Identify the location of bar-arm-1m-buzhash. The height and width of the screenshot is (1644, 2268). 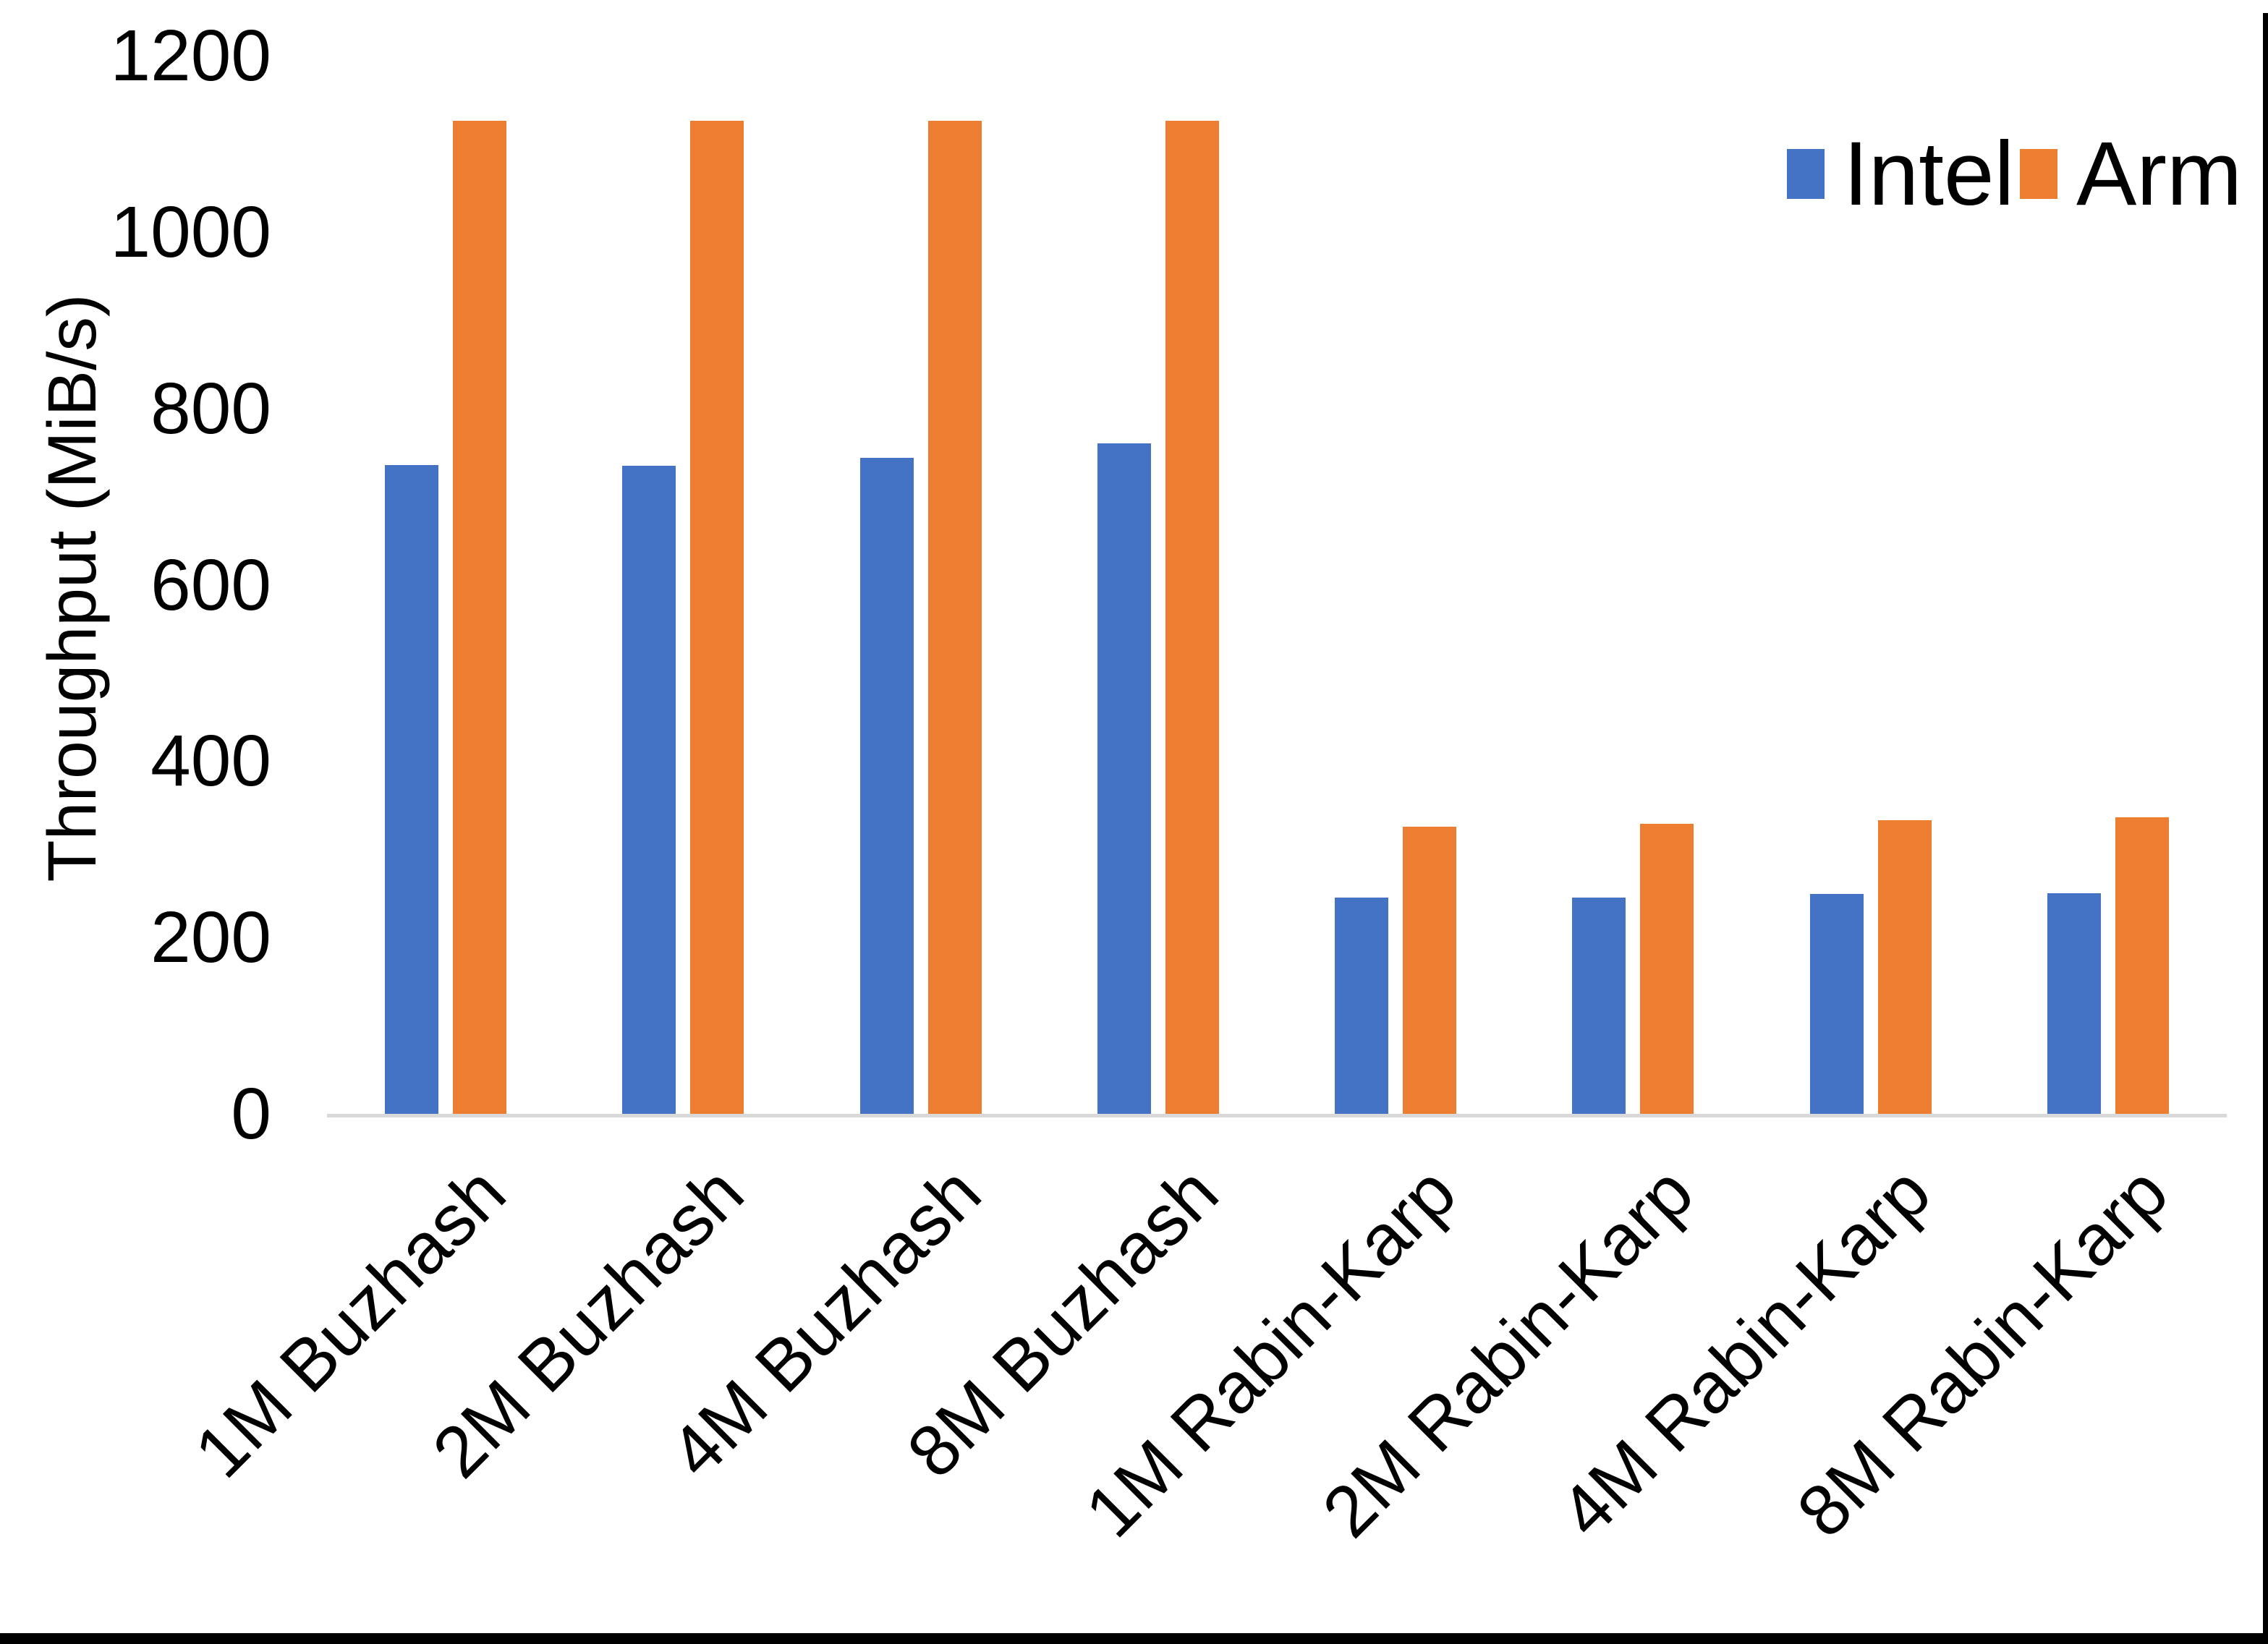
(480, 617).